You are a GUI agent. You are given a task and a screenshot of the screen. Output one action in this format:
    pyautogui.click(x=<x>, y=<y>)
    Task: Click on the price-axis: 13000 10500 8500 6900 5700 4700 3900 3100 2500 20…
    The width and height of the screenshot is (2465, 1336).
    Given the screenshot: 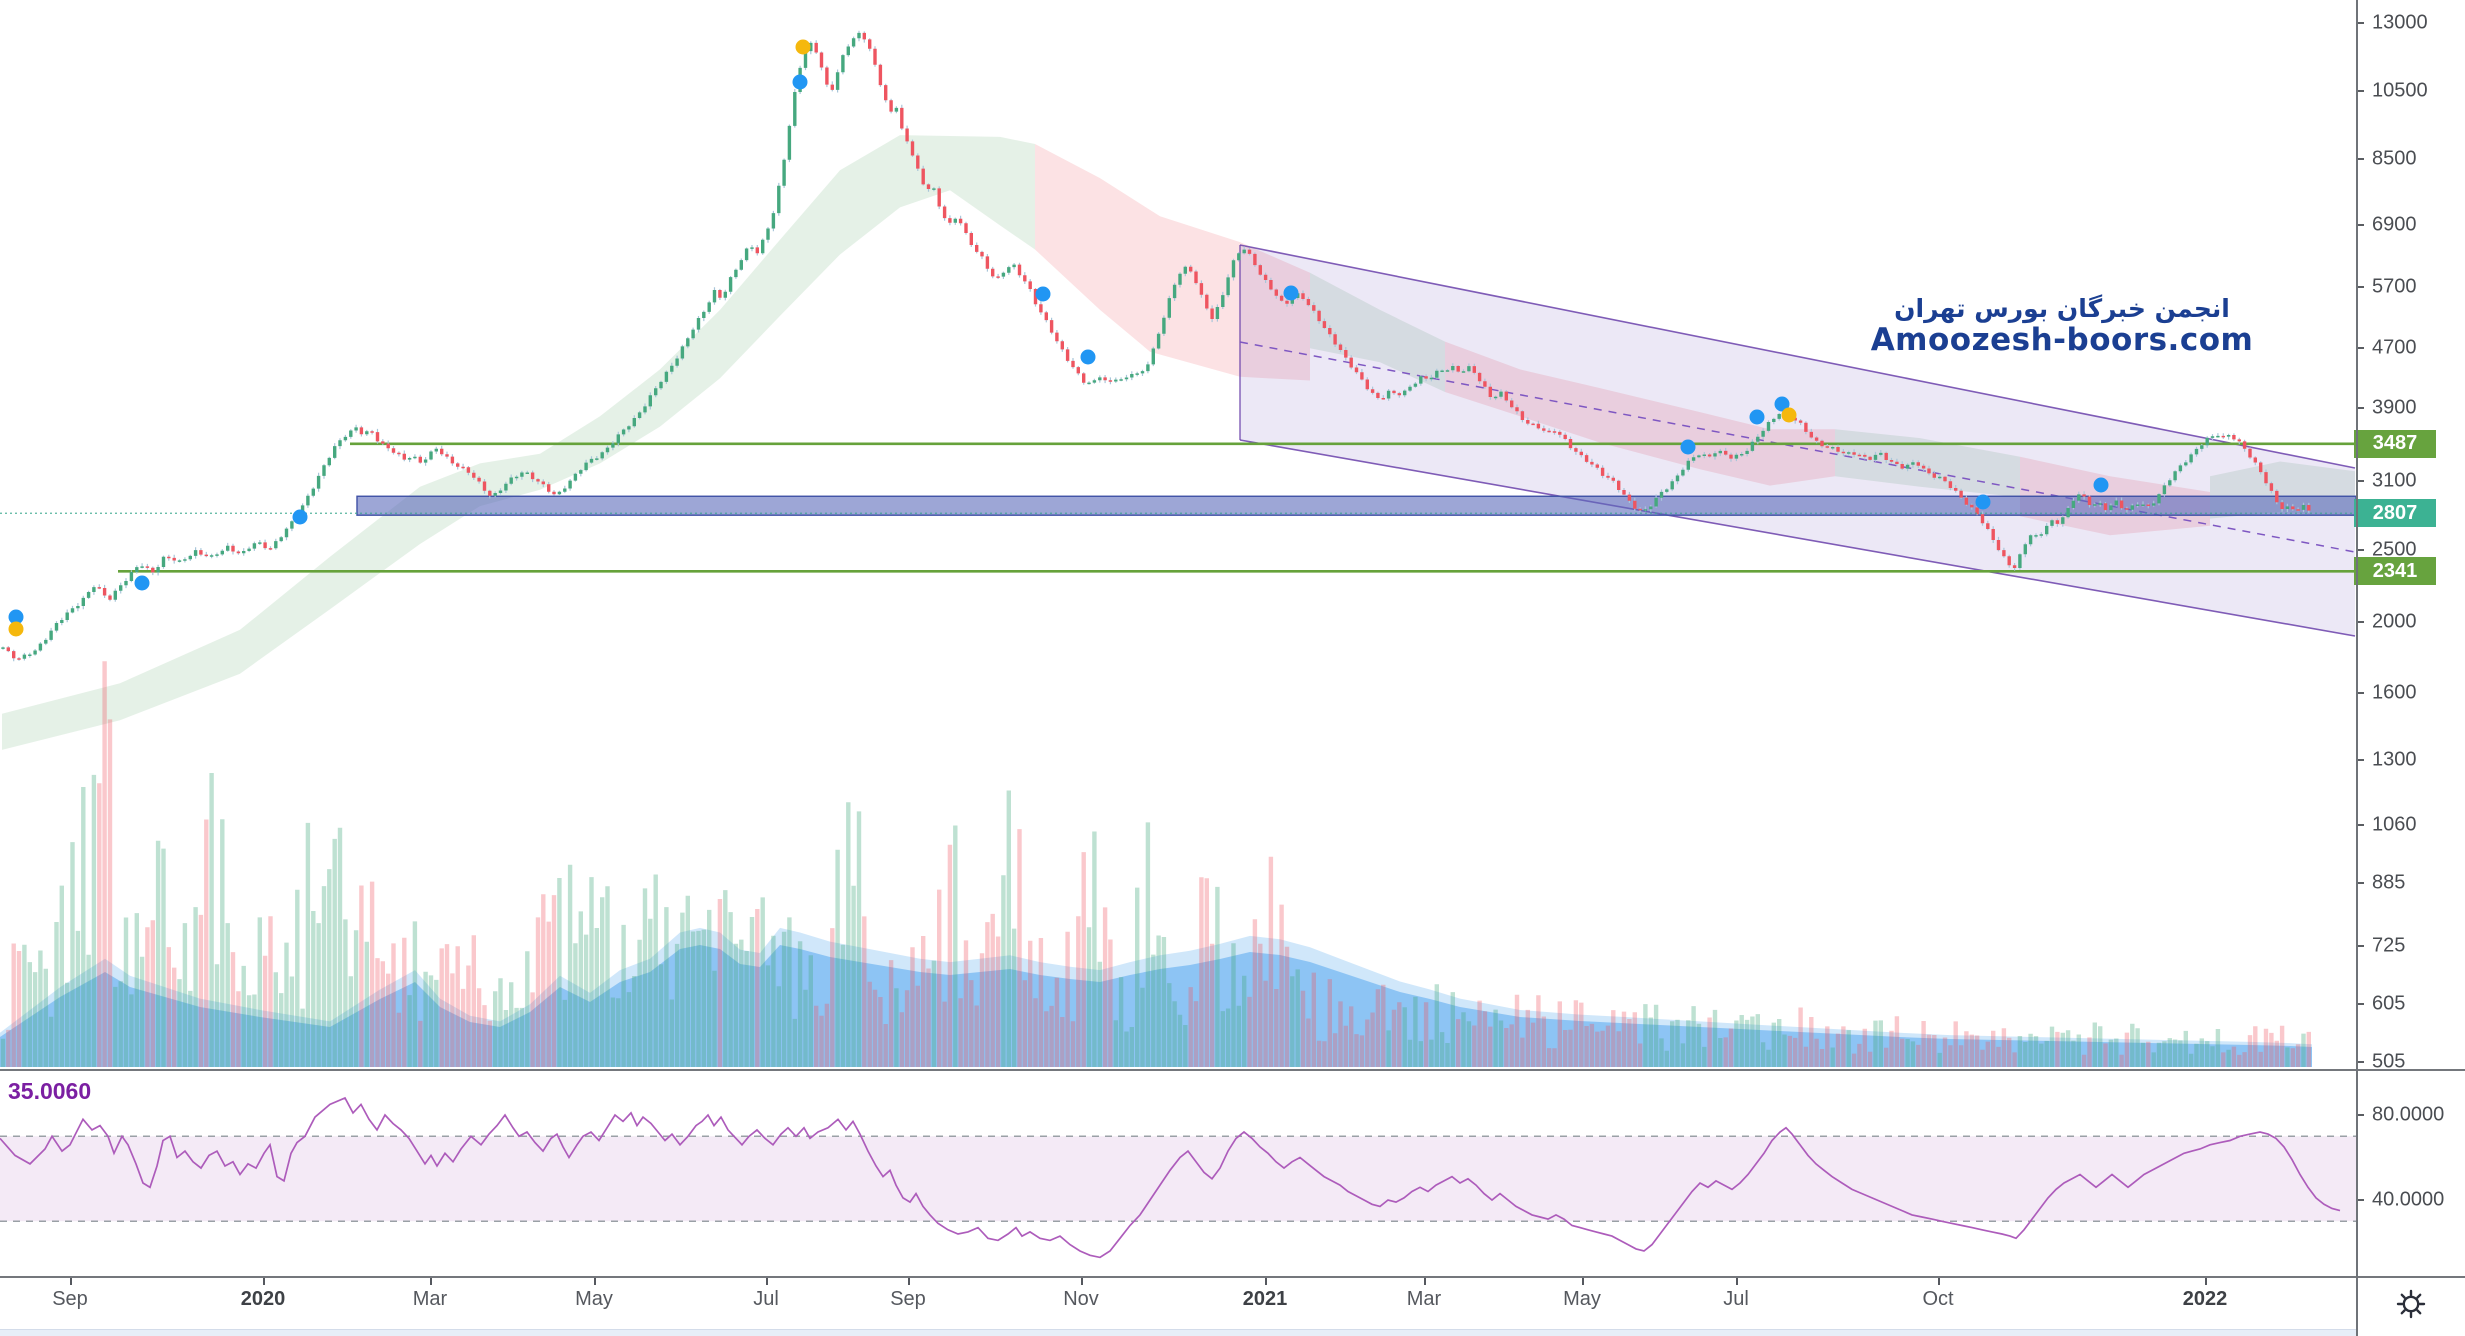 What is the action you would take?
    pyautogui.click(x=2409, y=639)
    